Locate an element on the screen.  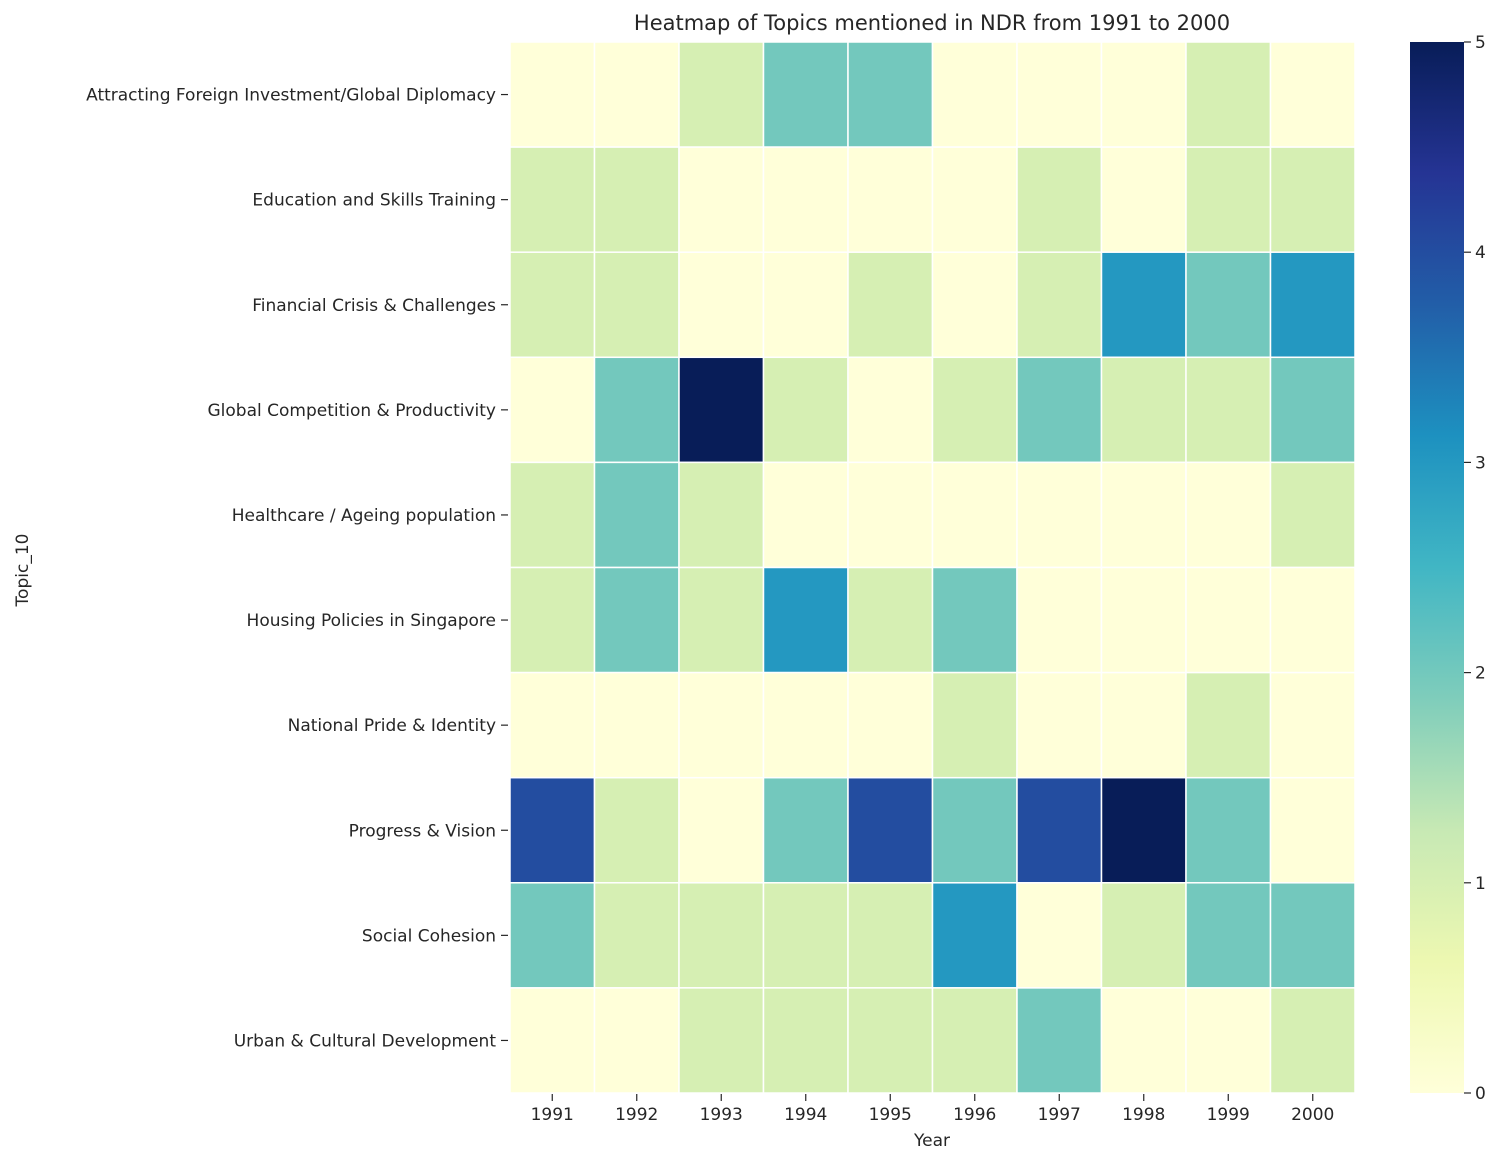
colorbar-tick-label: 4 is located at coordinates (1480, 253).